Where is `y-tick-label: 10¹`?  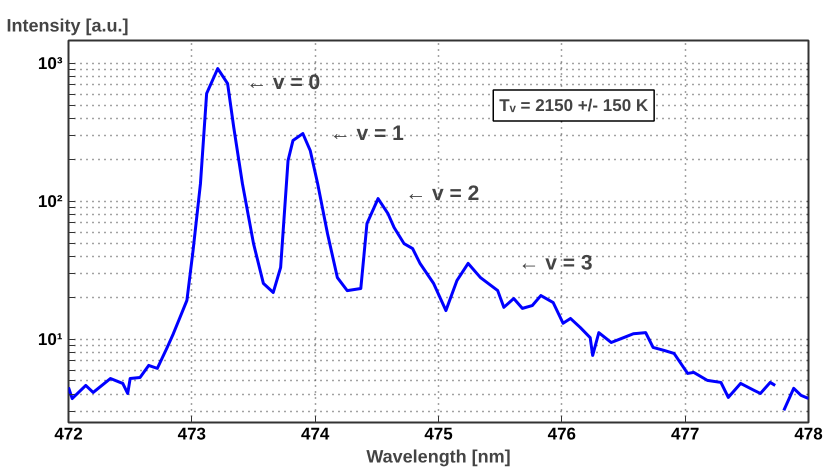 y-tick-label: 10¹ is located at coordinates (50, 339).